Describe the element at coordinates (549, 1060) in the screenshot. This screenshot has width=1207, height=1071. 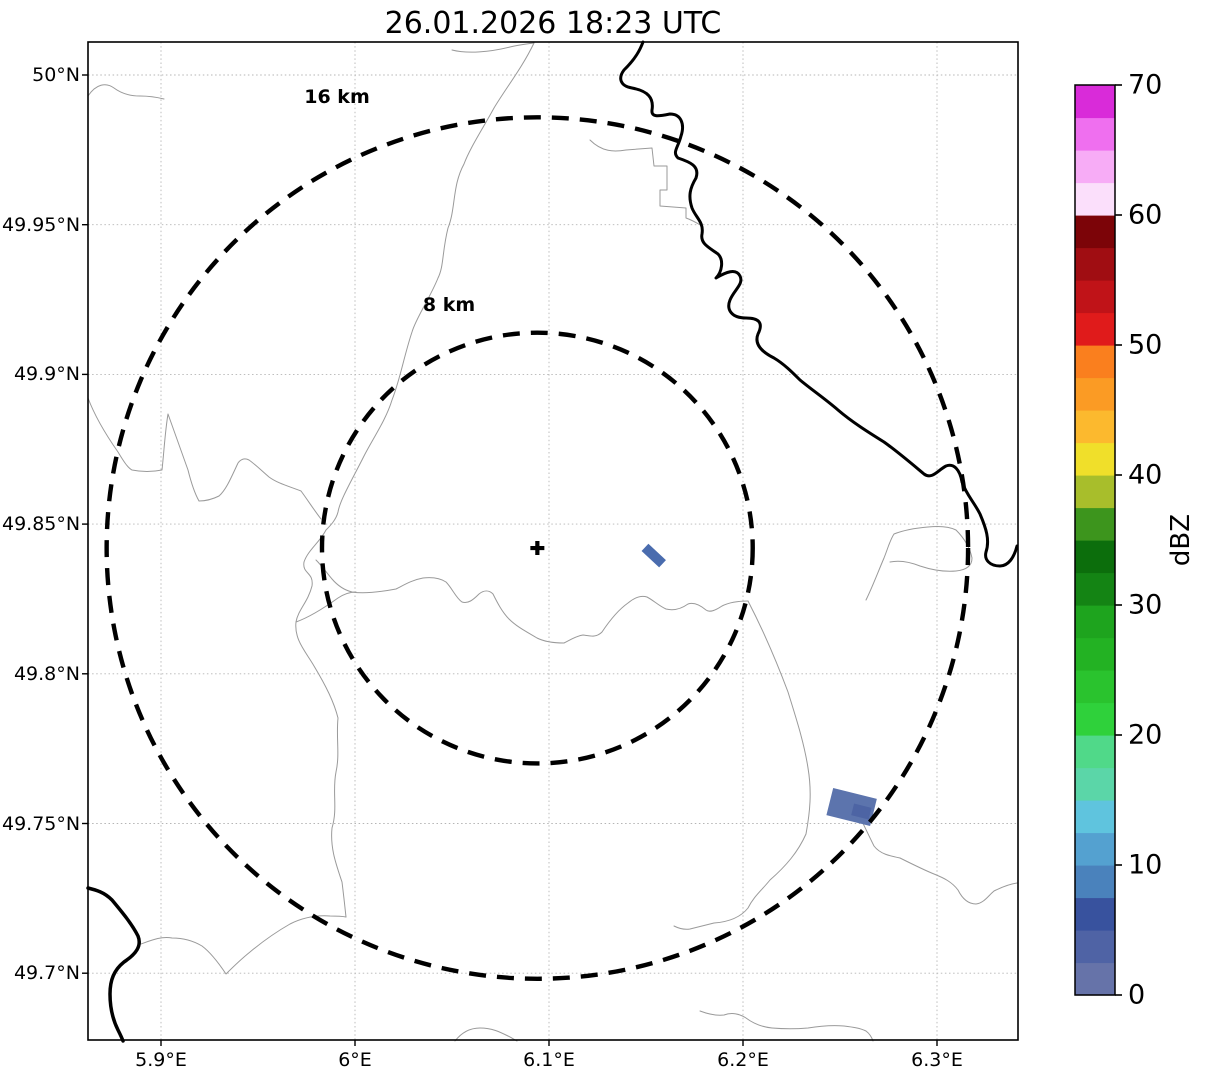
I see `x-tick-label: 6.1°E` at that location.